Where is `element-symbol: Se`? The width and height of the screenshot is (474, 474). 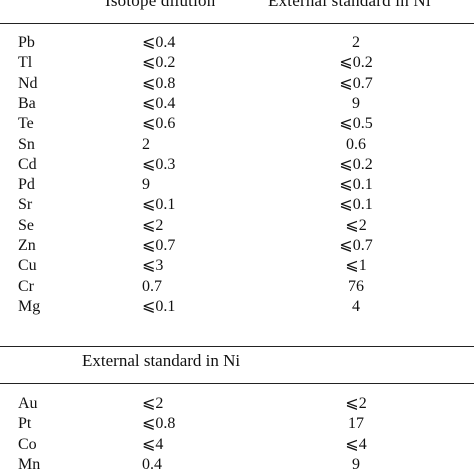 element-symbol: Se is located at coordinates (26, 225).